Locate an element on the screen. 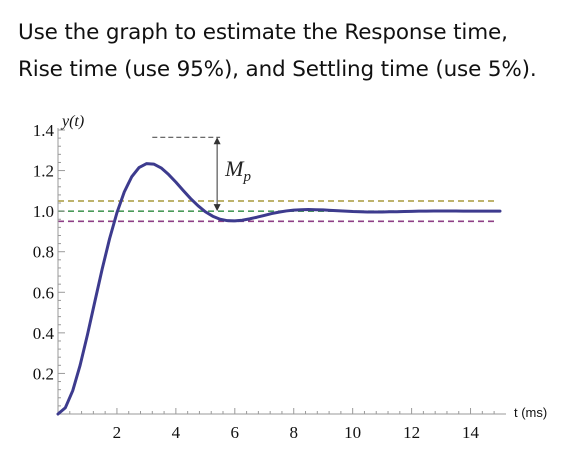 The width and height of the screenshot is (568, 456). y-tick-label: 0.8 is located at coordinates (43, 252).